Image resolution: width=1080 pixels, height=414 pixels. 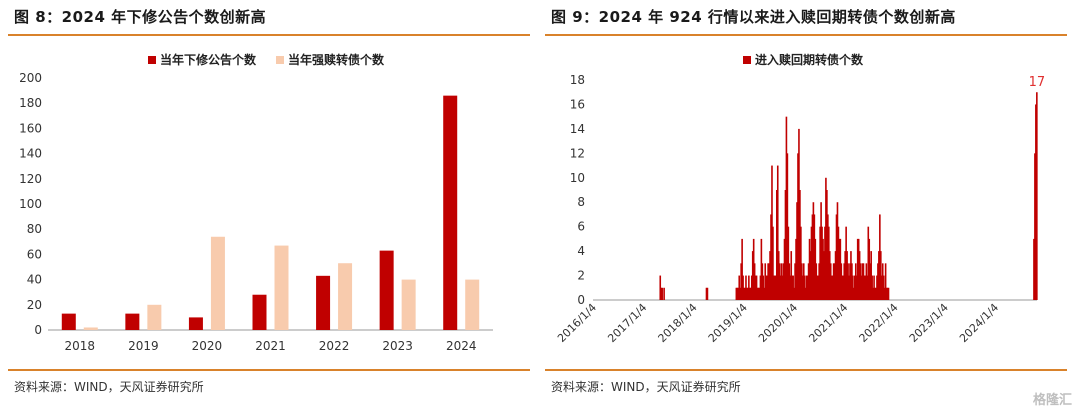 What do you see at coordinates (581, 300) in the screenshot?
I see `y-tick-label: 0` at bounding box center [581, 300].